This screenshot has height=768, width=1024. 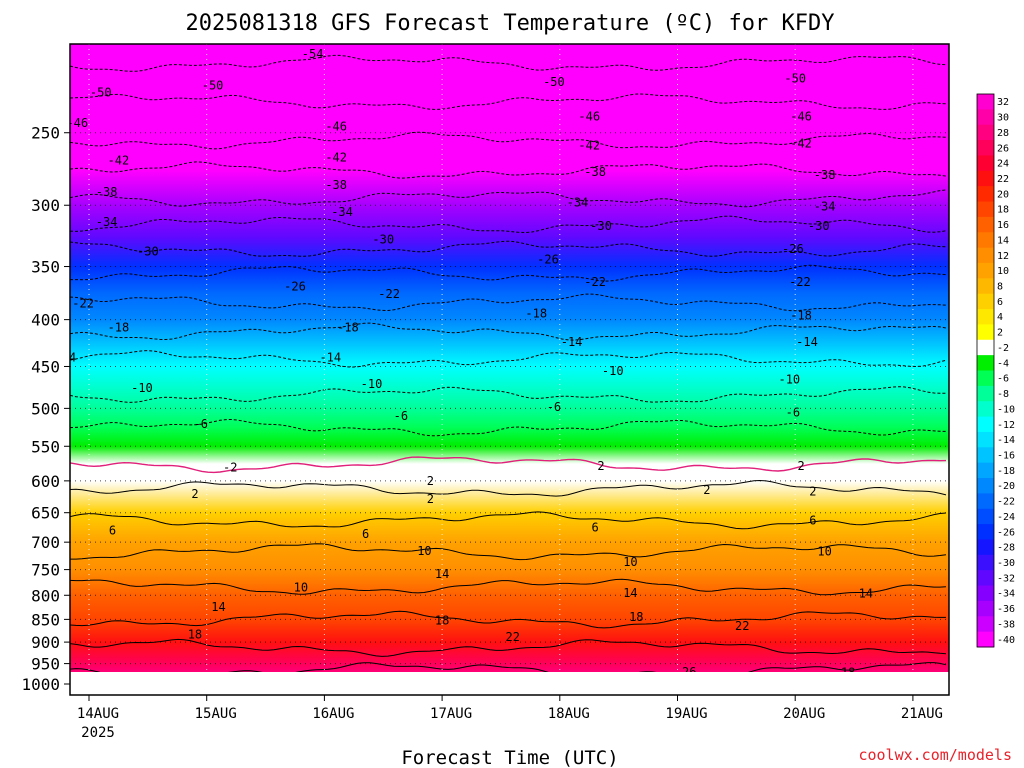 I want to click on y-tick-label: 500, so click(x=45, y=408).